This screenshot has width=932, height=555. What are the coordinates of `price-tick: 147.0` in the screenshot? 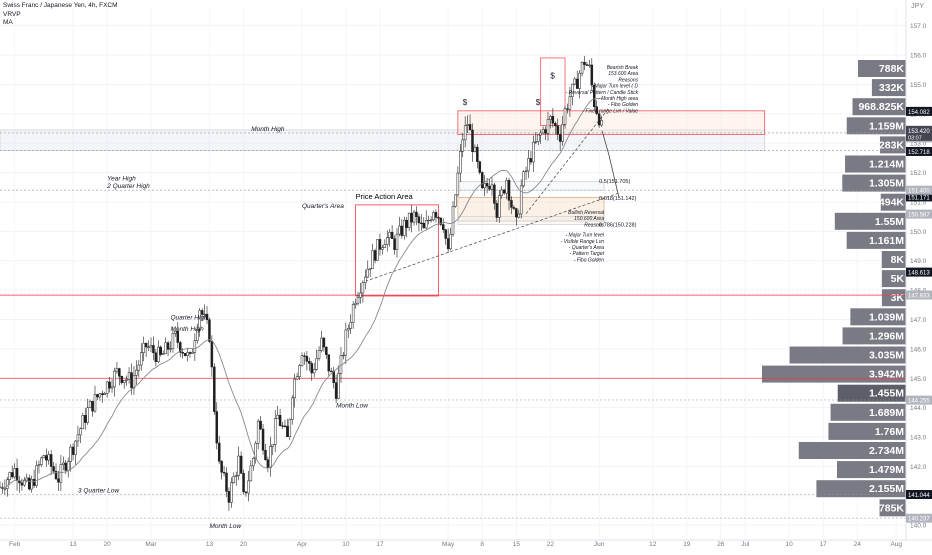 It's located at (918, 320).